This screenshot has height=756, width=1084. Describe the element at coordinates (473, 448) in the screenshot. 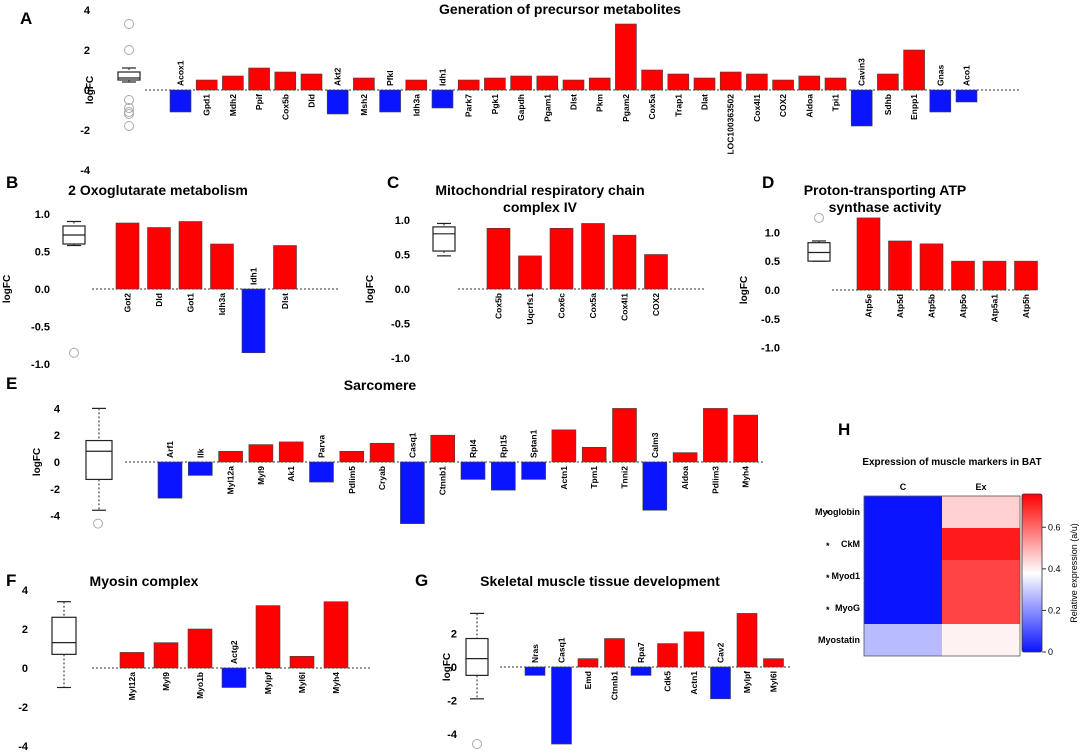

I see `category-label: Rpl4` at that location.